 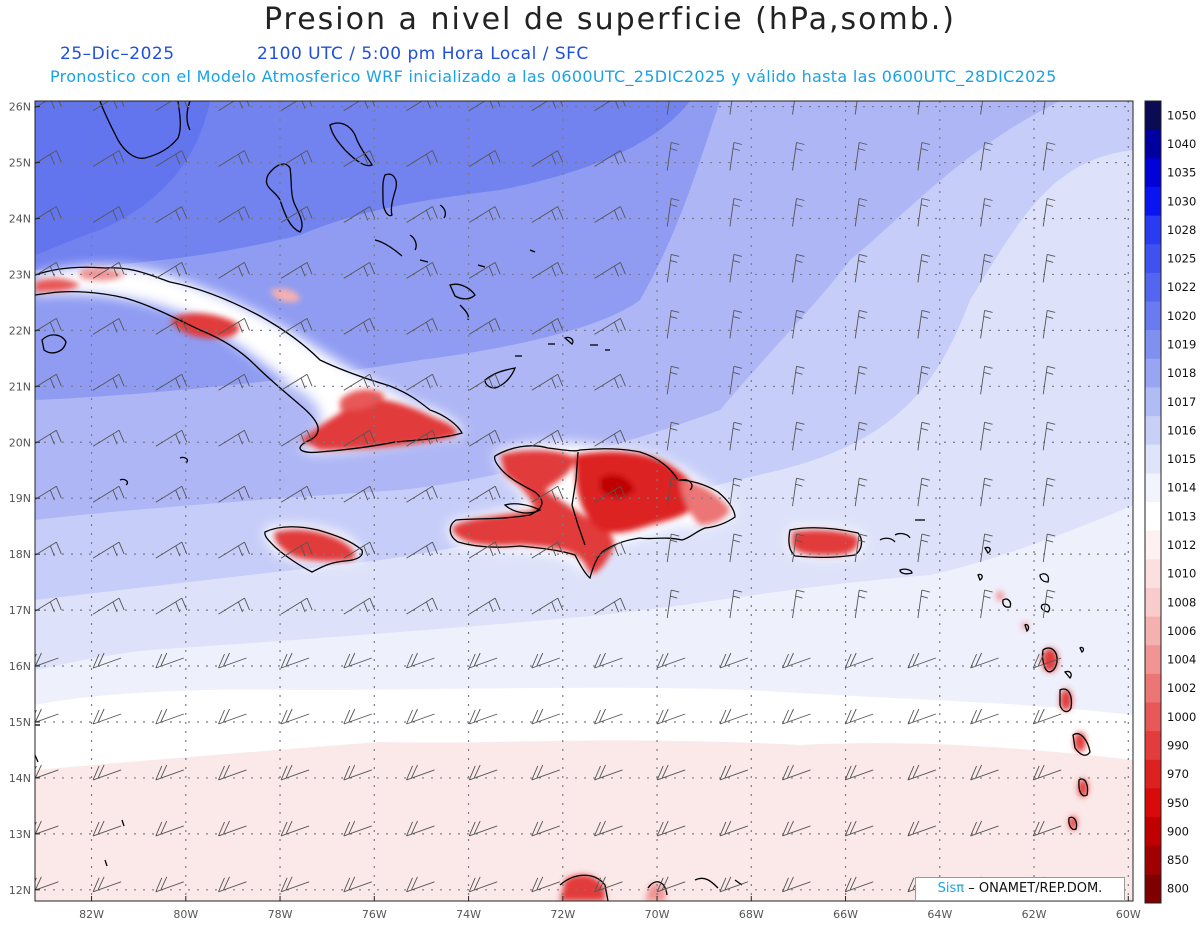 What do you see at coordinates (1178, 889) in the screenshot?
I see `colorbar-label: 800` at bounding box center [1178, 889].